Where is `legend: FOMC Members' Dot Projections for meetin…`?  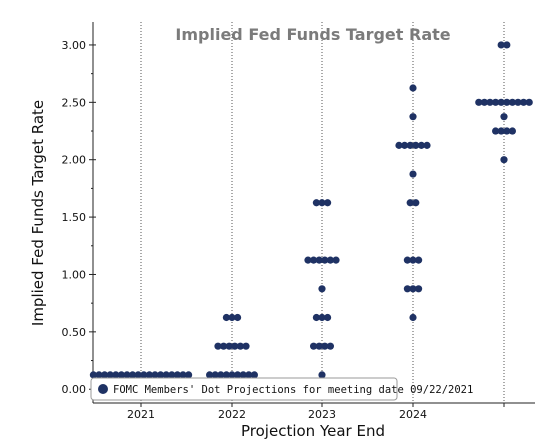 legend: FOMC Members' Dot Projections for meetin… is located at coordinates (281, 389).